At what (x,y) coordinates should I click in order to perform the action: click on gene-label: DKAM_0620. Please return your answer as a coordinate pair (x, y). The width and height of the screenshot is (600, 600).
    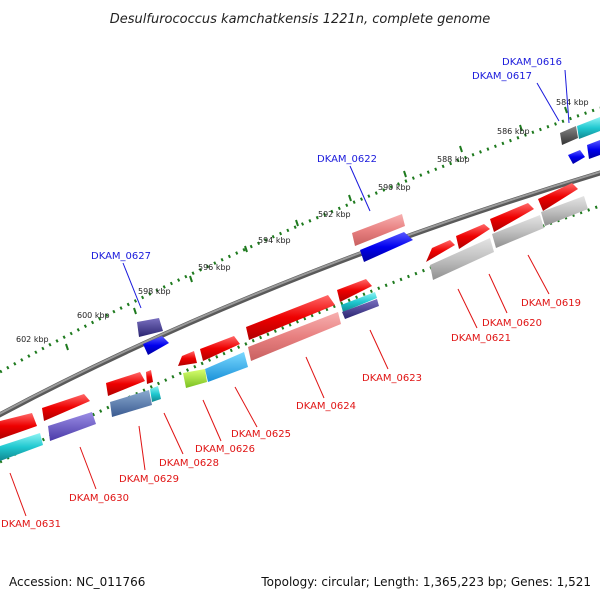
    Looking at the image, I should click on (512, 323).